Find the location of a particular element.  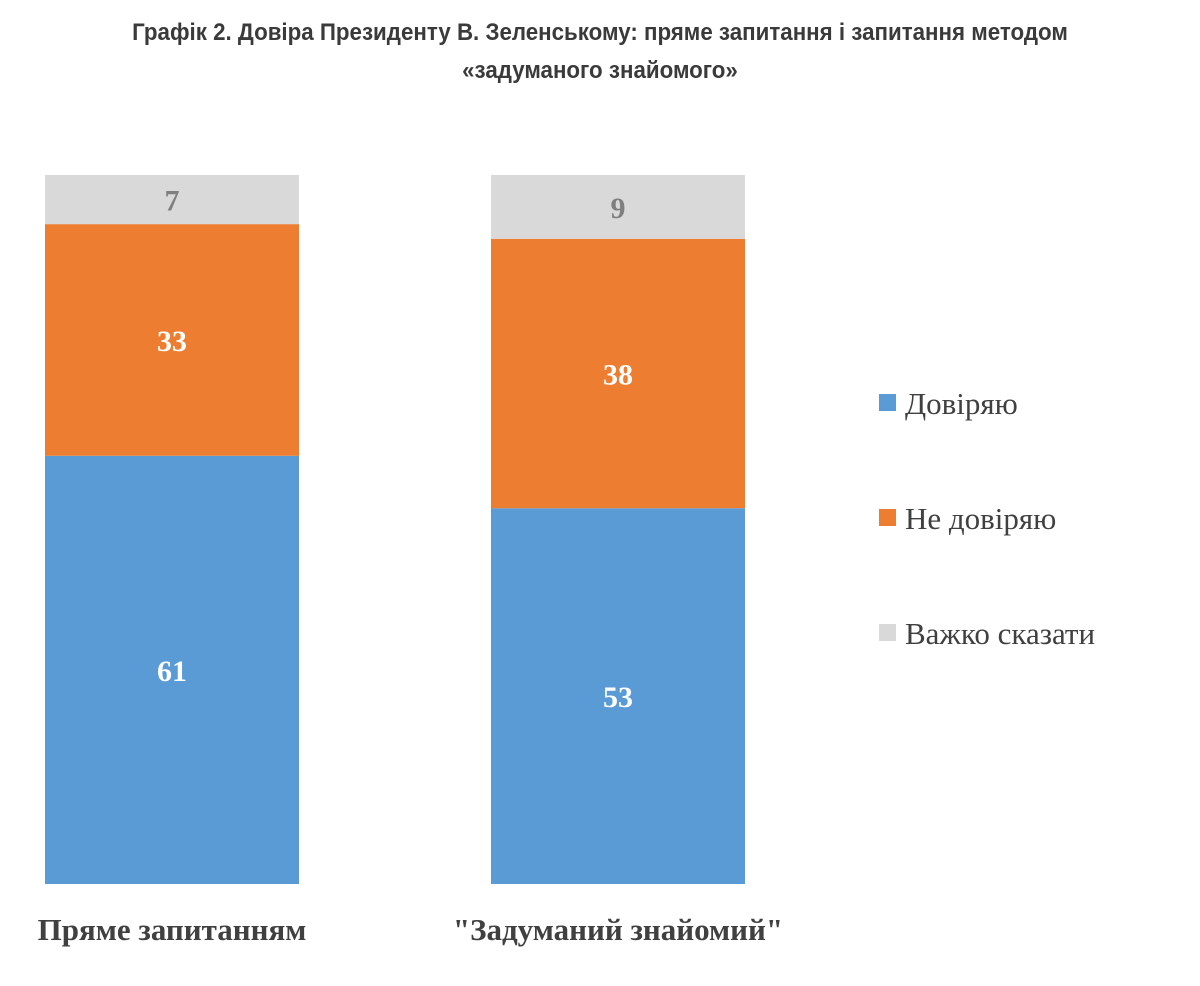

legend-label: Важко сказати is located at coordinates (1000, 633).